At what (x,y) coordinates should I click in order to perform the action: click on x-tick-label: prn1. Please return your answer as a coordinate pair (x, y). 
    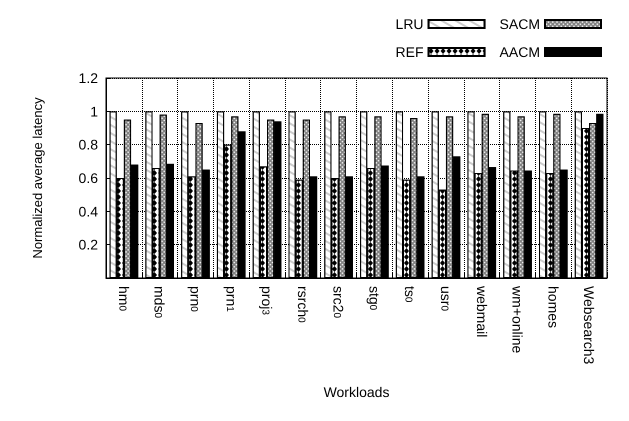
    Looking at the image, I should click on (231, 299).